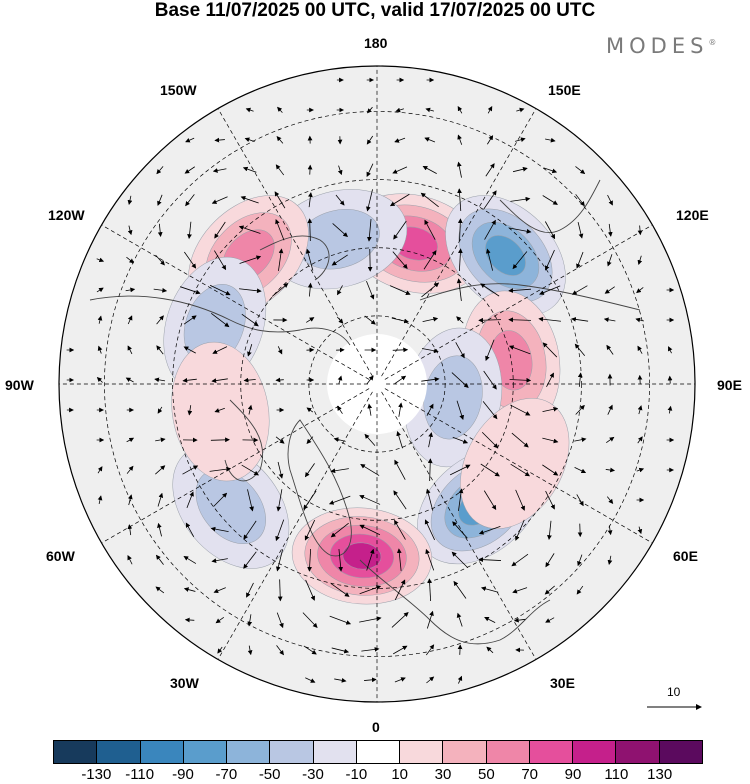 Image resolution: width=750 pixels, height=784 pixels. I want to click on lon-label-120w: 120W, so click(66, 215).